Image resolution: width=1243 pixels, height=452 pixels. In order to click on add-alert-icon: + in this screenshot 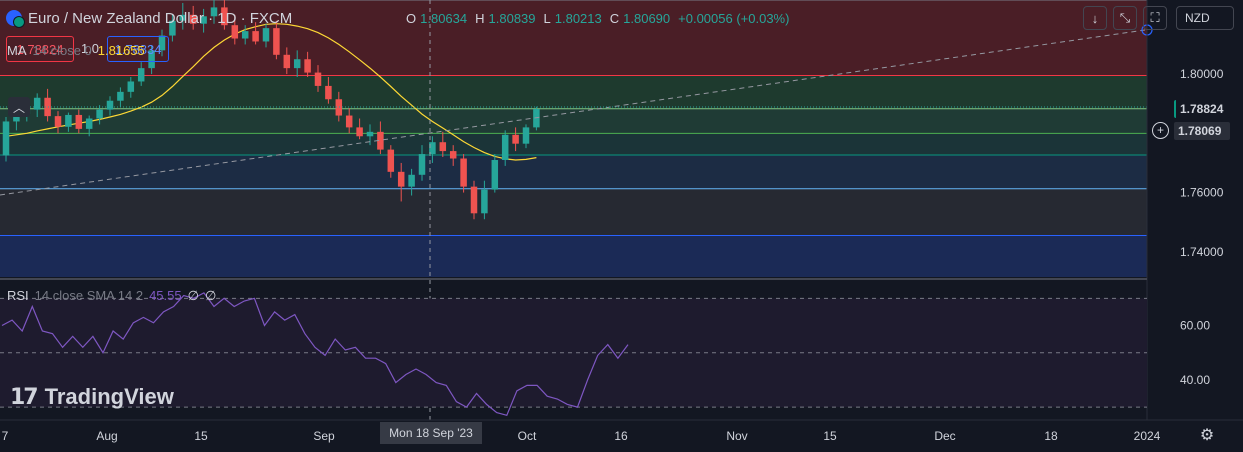, I will do `click(1160, 130)`.